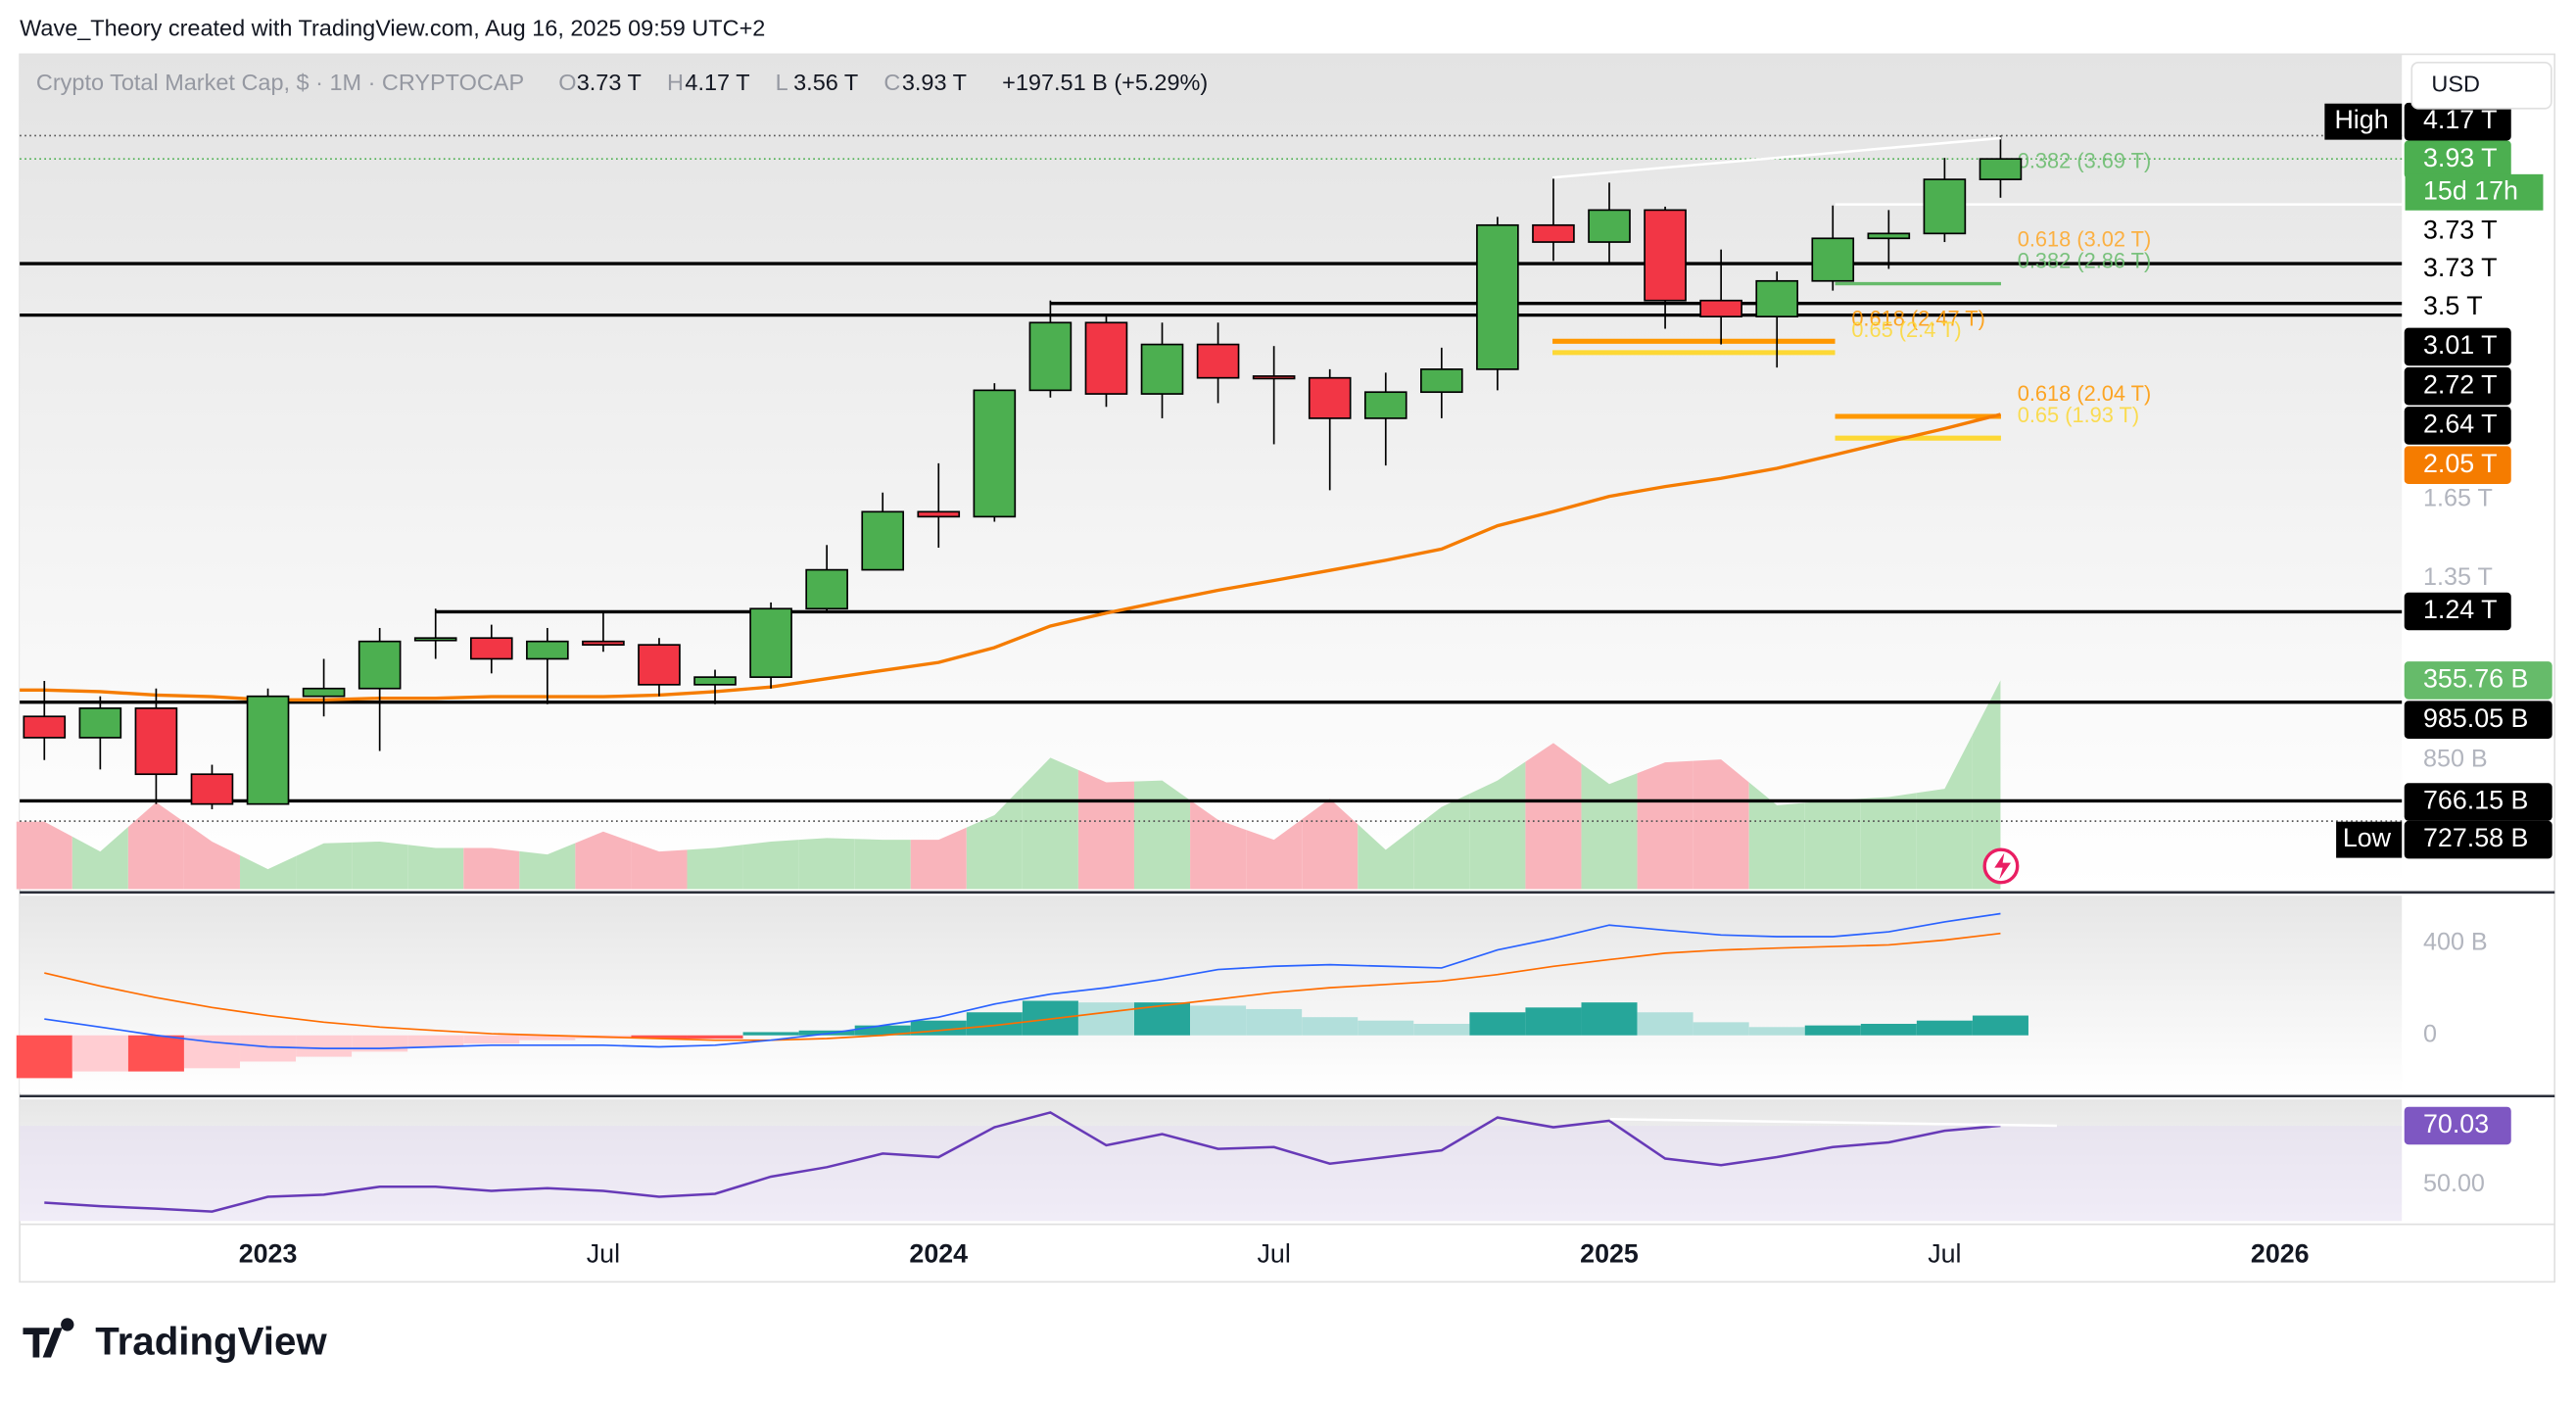 This screenshot has height=1403, width=2576. Describe the element at coordinates (2453, 306) in the screenshot. I see `price-badge-label: 3.5 T` at that location.